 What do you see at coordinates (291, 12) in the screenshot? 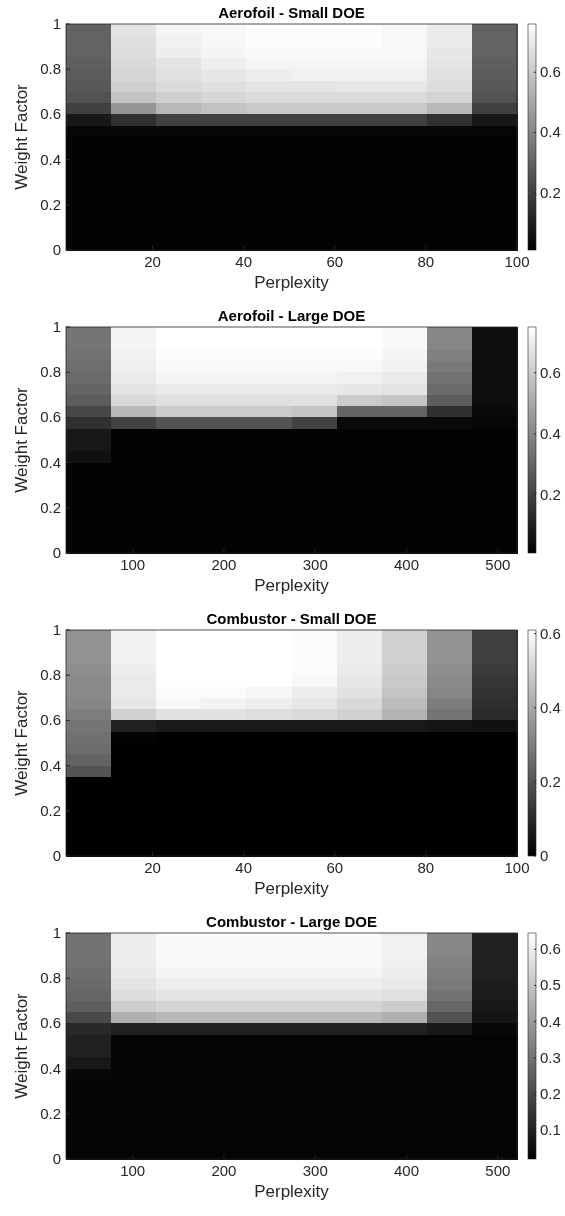
I see `chart-title: Aerofoil - Small DOE` at bounding box center [291, 12].